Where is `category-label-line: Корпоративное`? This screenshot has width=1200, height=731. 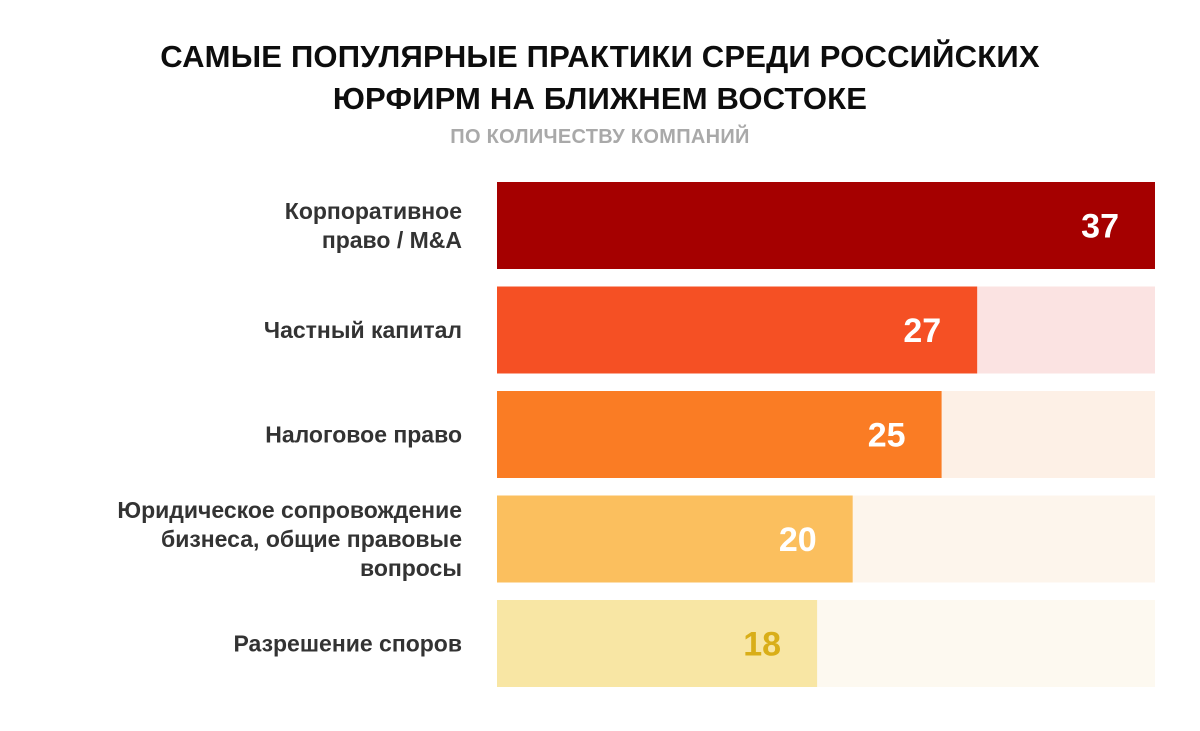 category-label-line: Корпоративное is located at coordinates (373, 211).